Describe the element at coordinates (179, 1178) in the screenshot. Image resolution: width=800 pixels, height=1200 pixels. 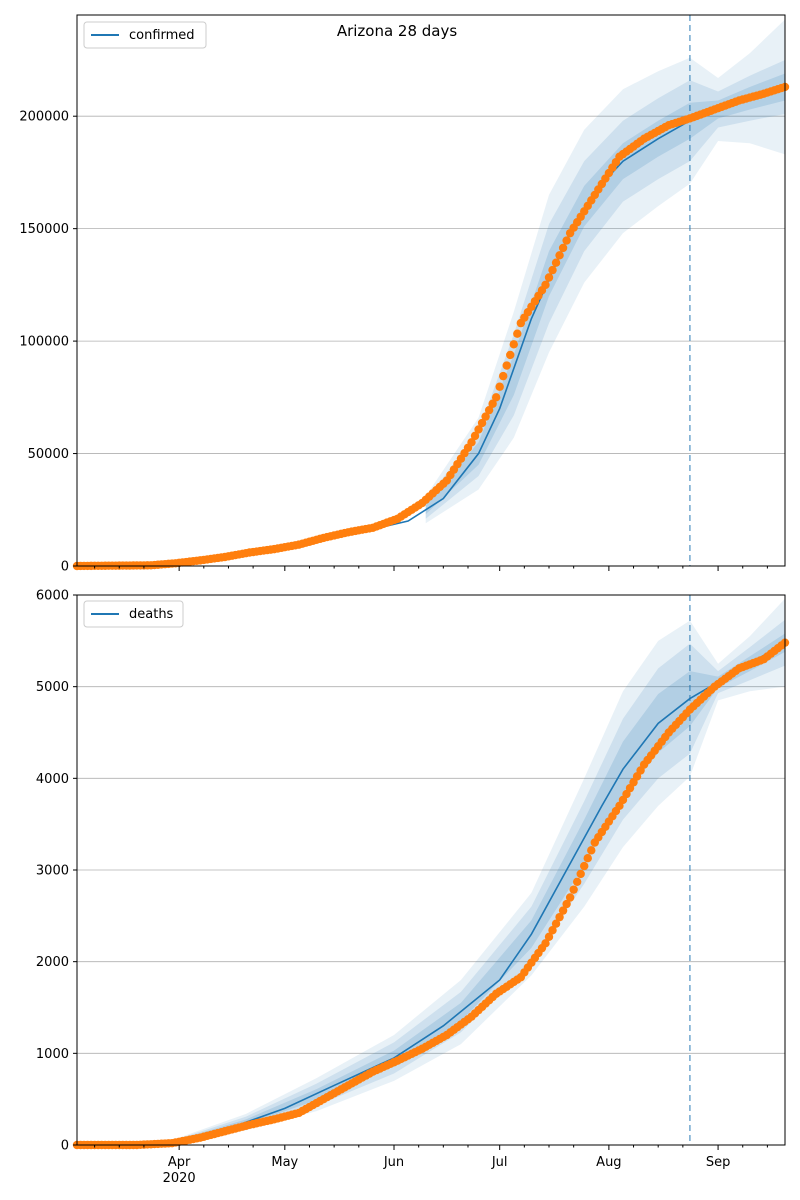
I see `deaths-x-tick-label: 2020` at that location.